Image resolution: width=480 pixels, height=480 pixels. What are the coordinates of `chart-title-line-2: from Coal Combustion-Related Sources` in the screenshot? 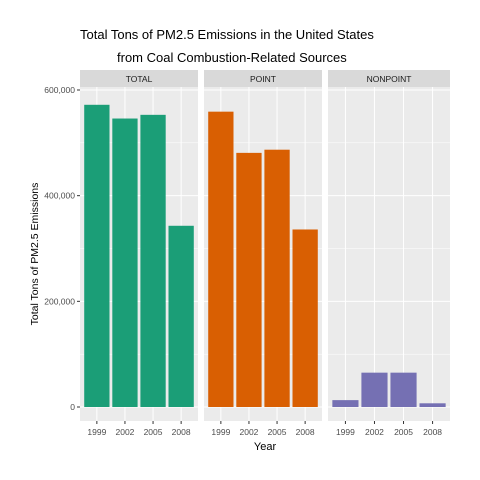 It's located at (232, 57).